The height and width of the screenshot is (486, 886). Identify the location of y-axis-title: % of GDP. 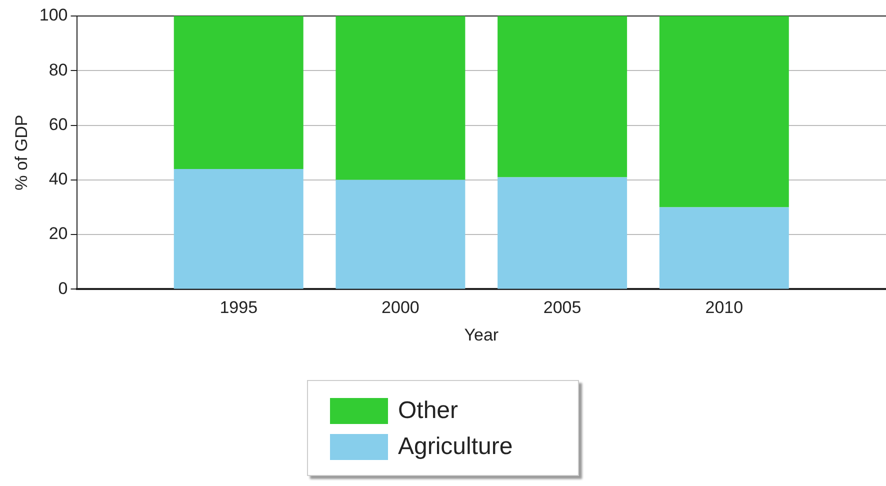
(21, 152).